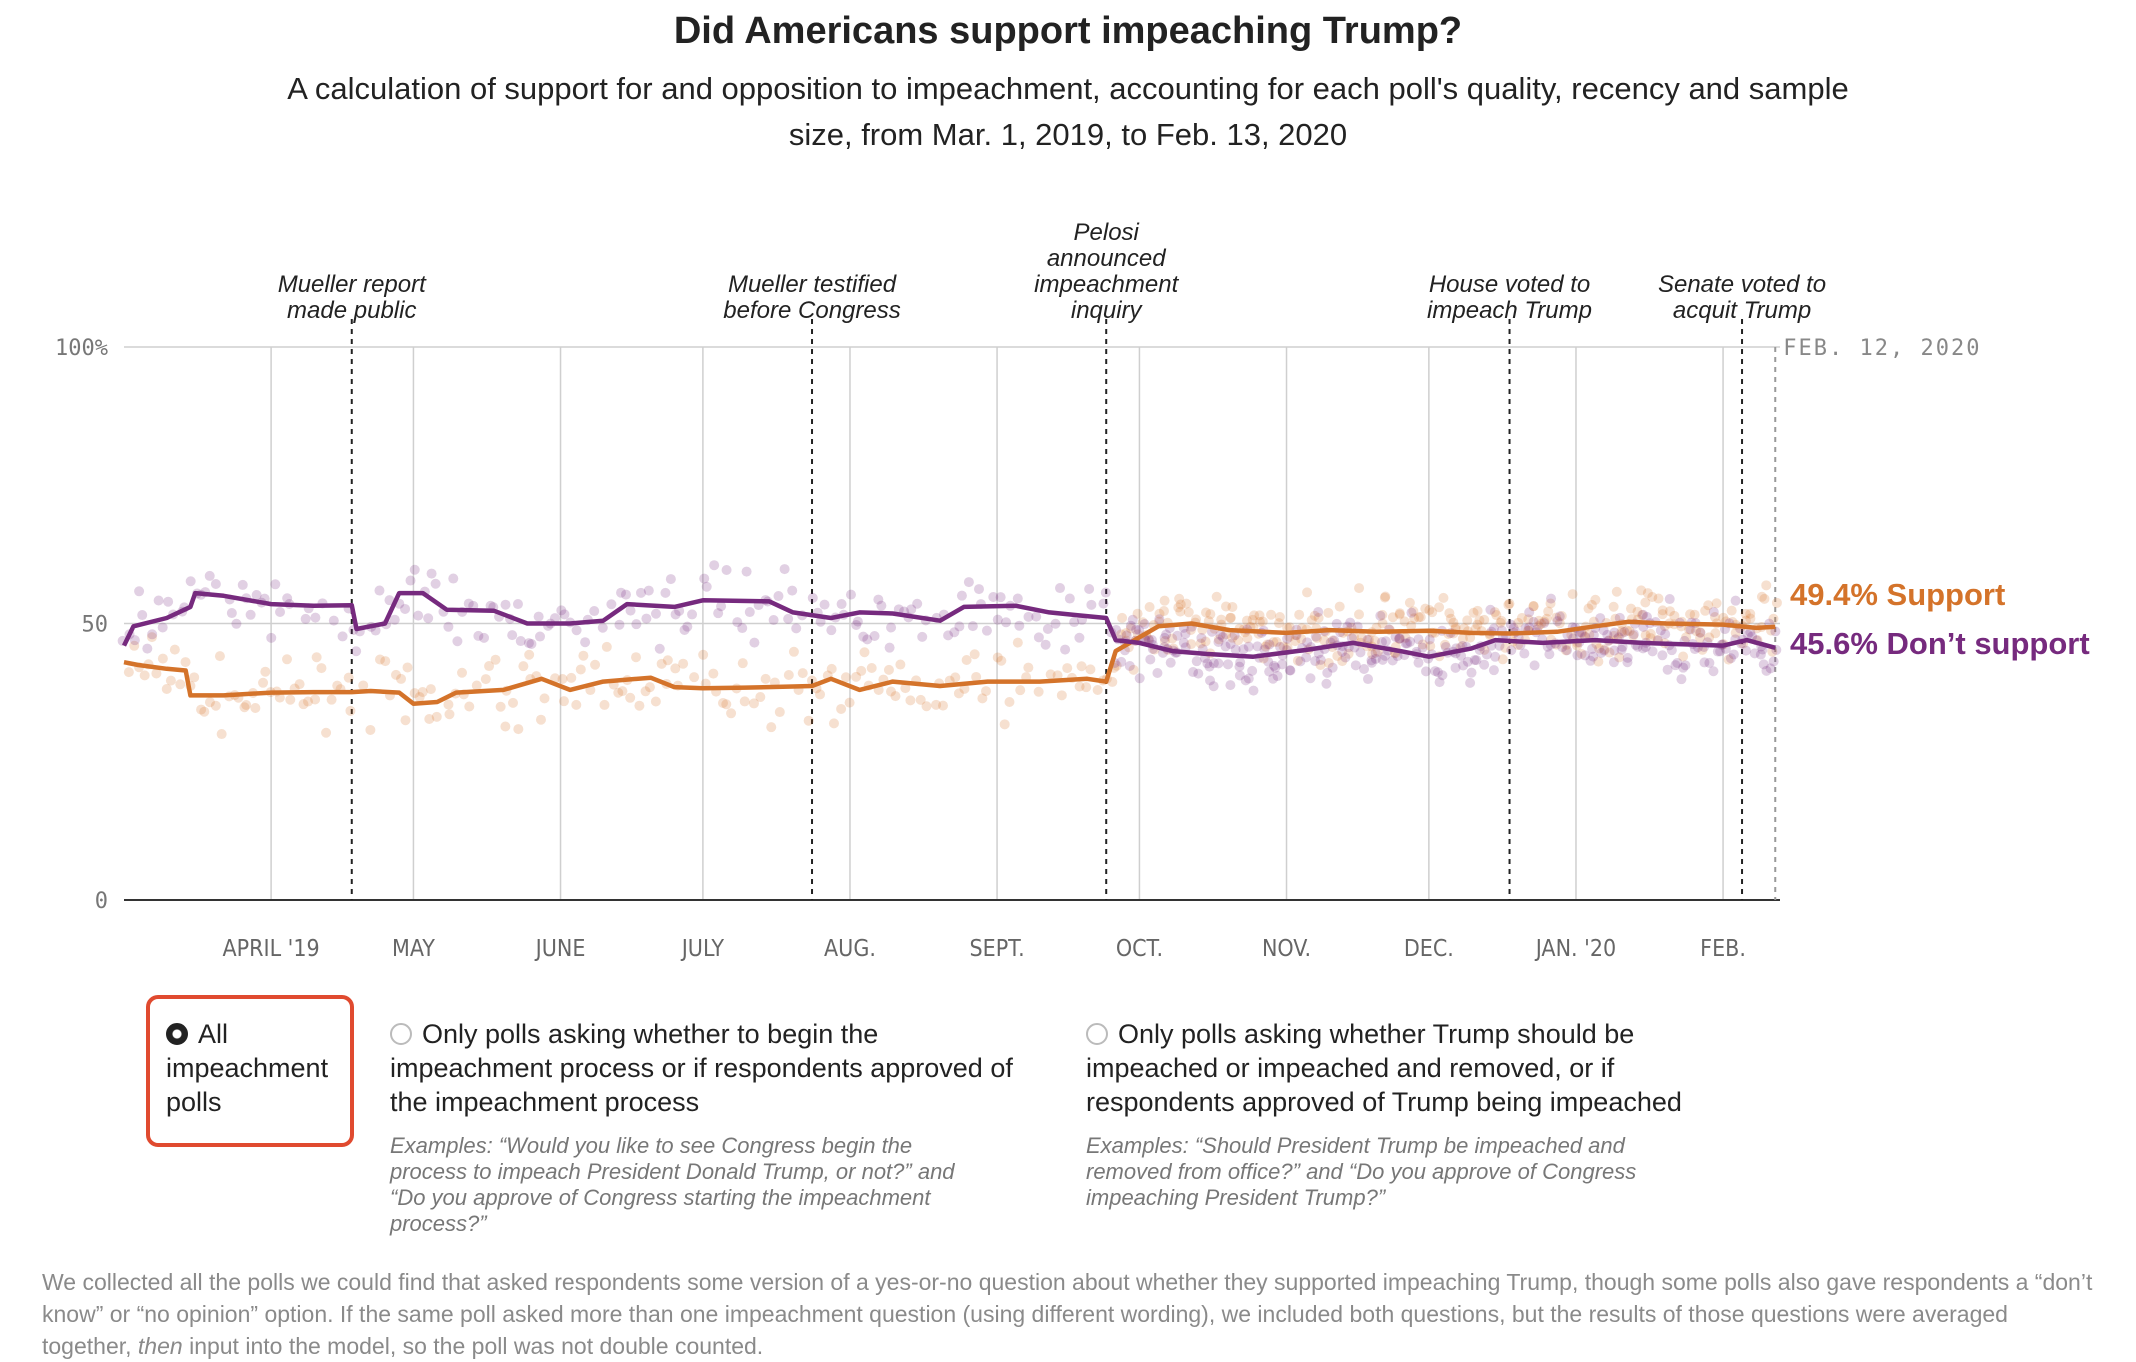 Image resolution: width=2136 pixels, height=1362 pixels. What do you see at coordinates (177, 1034) in the screenshot?
I see `radio-selected-icon` at bounding box center [177, 1034].